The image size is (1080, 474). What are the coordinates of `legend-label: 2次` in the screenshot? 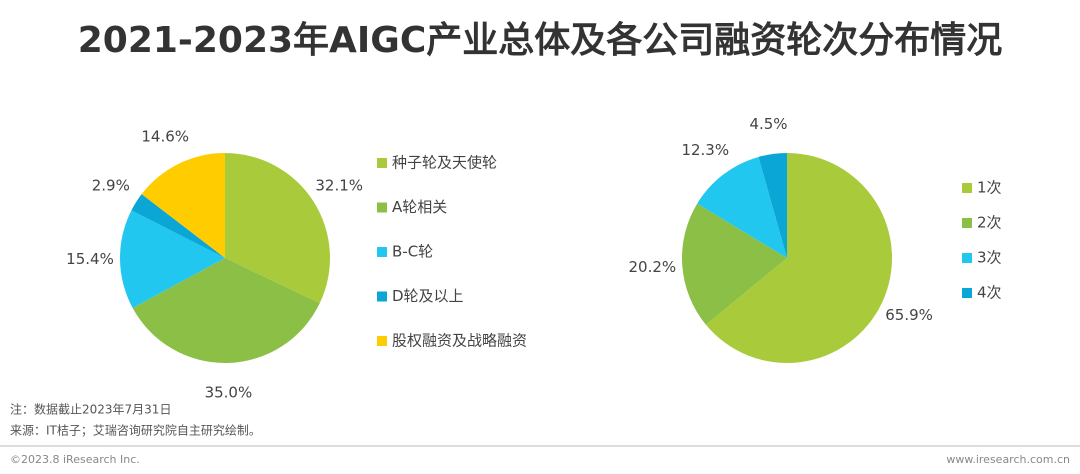 It's located at (989, 223).